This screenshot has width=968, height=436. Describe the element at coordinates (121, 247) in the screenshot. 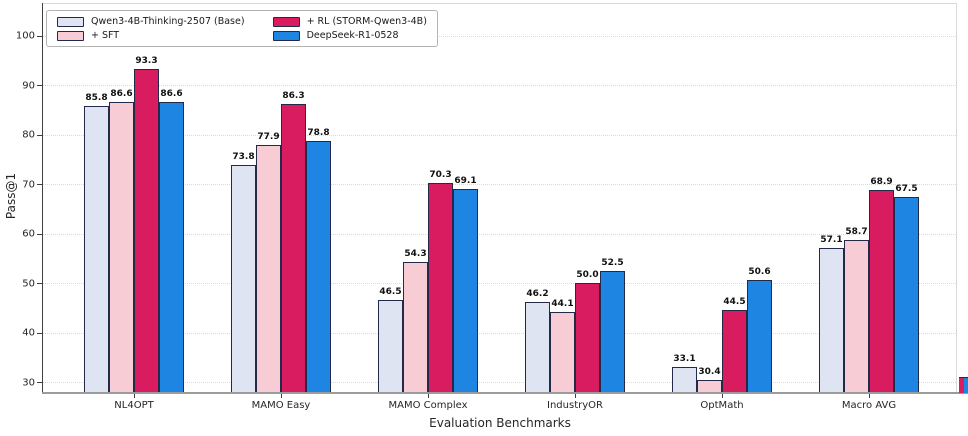

I see `bar-nl4opt-series1` at that location.